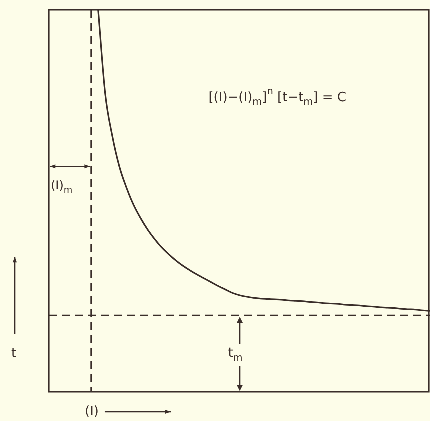 The image size is (430, 421). I want to click on x-axis-title: (I), so click(92, 412).